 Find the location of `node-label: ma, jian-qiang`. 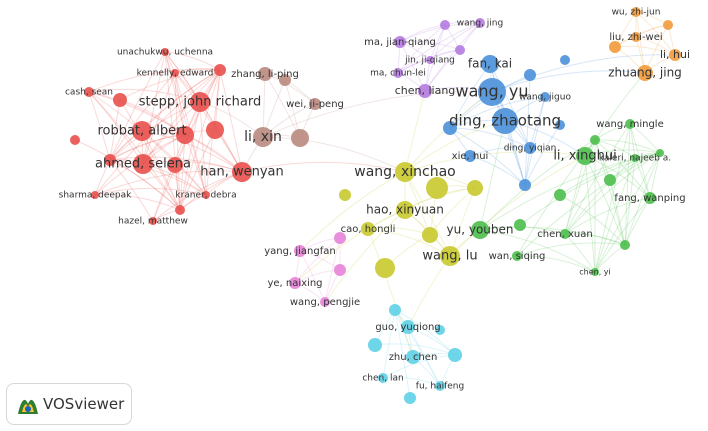

node-label: ma, jian-qiang is located at coordinates (400, 42).